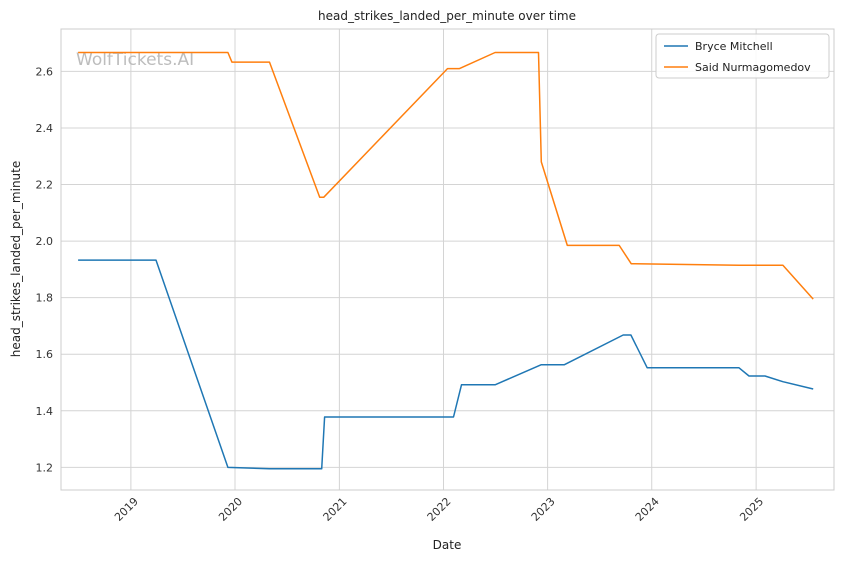 Image resolution: width=844 pixels, height=561 pixels. Describe the element at coordinates (447, 16) in the screenshot. I see `chart-title: head_strikes_landed_per_minute over time` at that location.